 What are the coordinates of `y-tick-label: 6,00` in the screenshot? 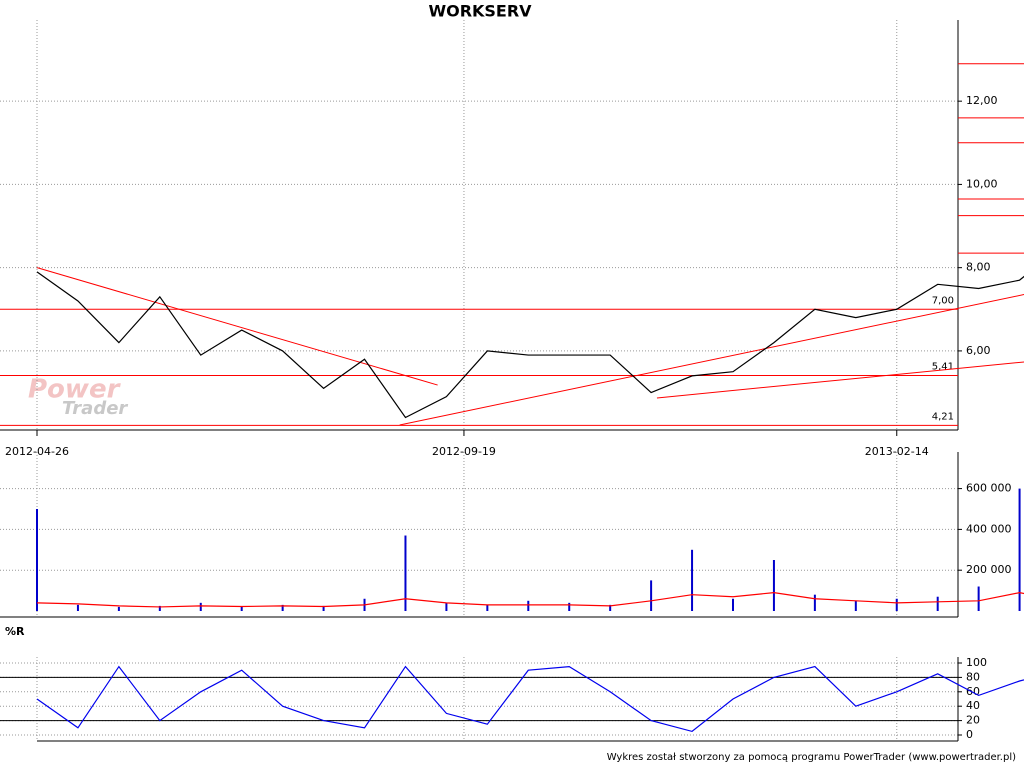 It's located at (978, 350).